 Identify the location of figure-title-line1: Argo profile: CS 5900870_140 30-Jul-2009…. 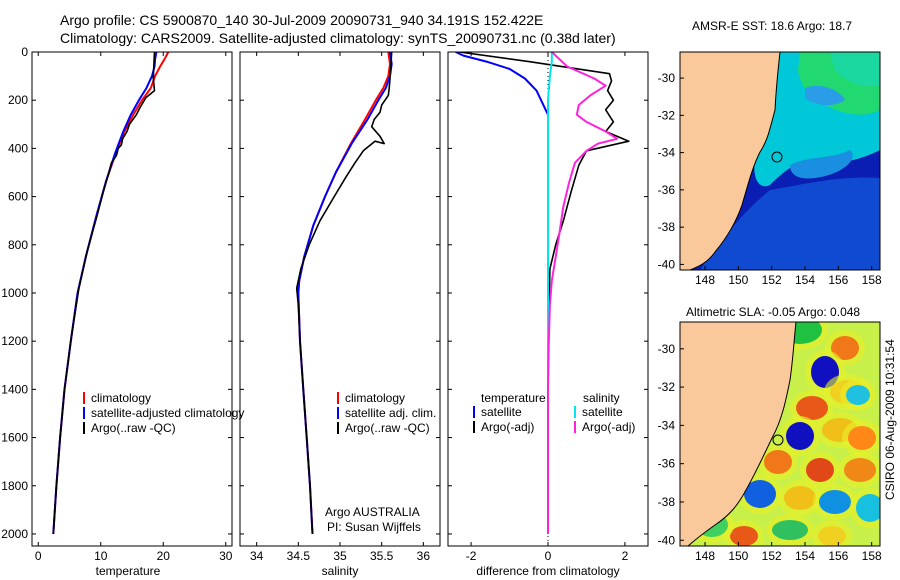
(301, 20).